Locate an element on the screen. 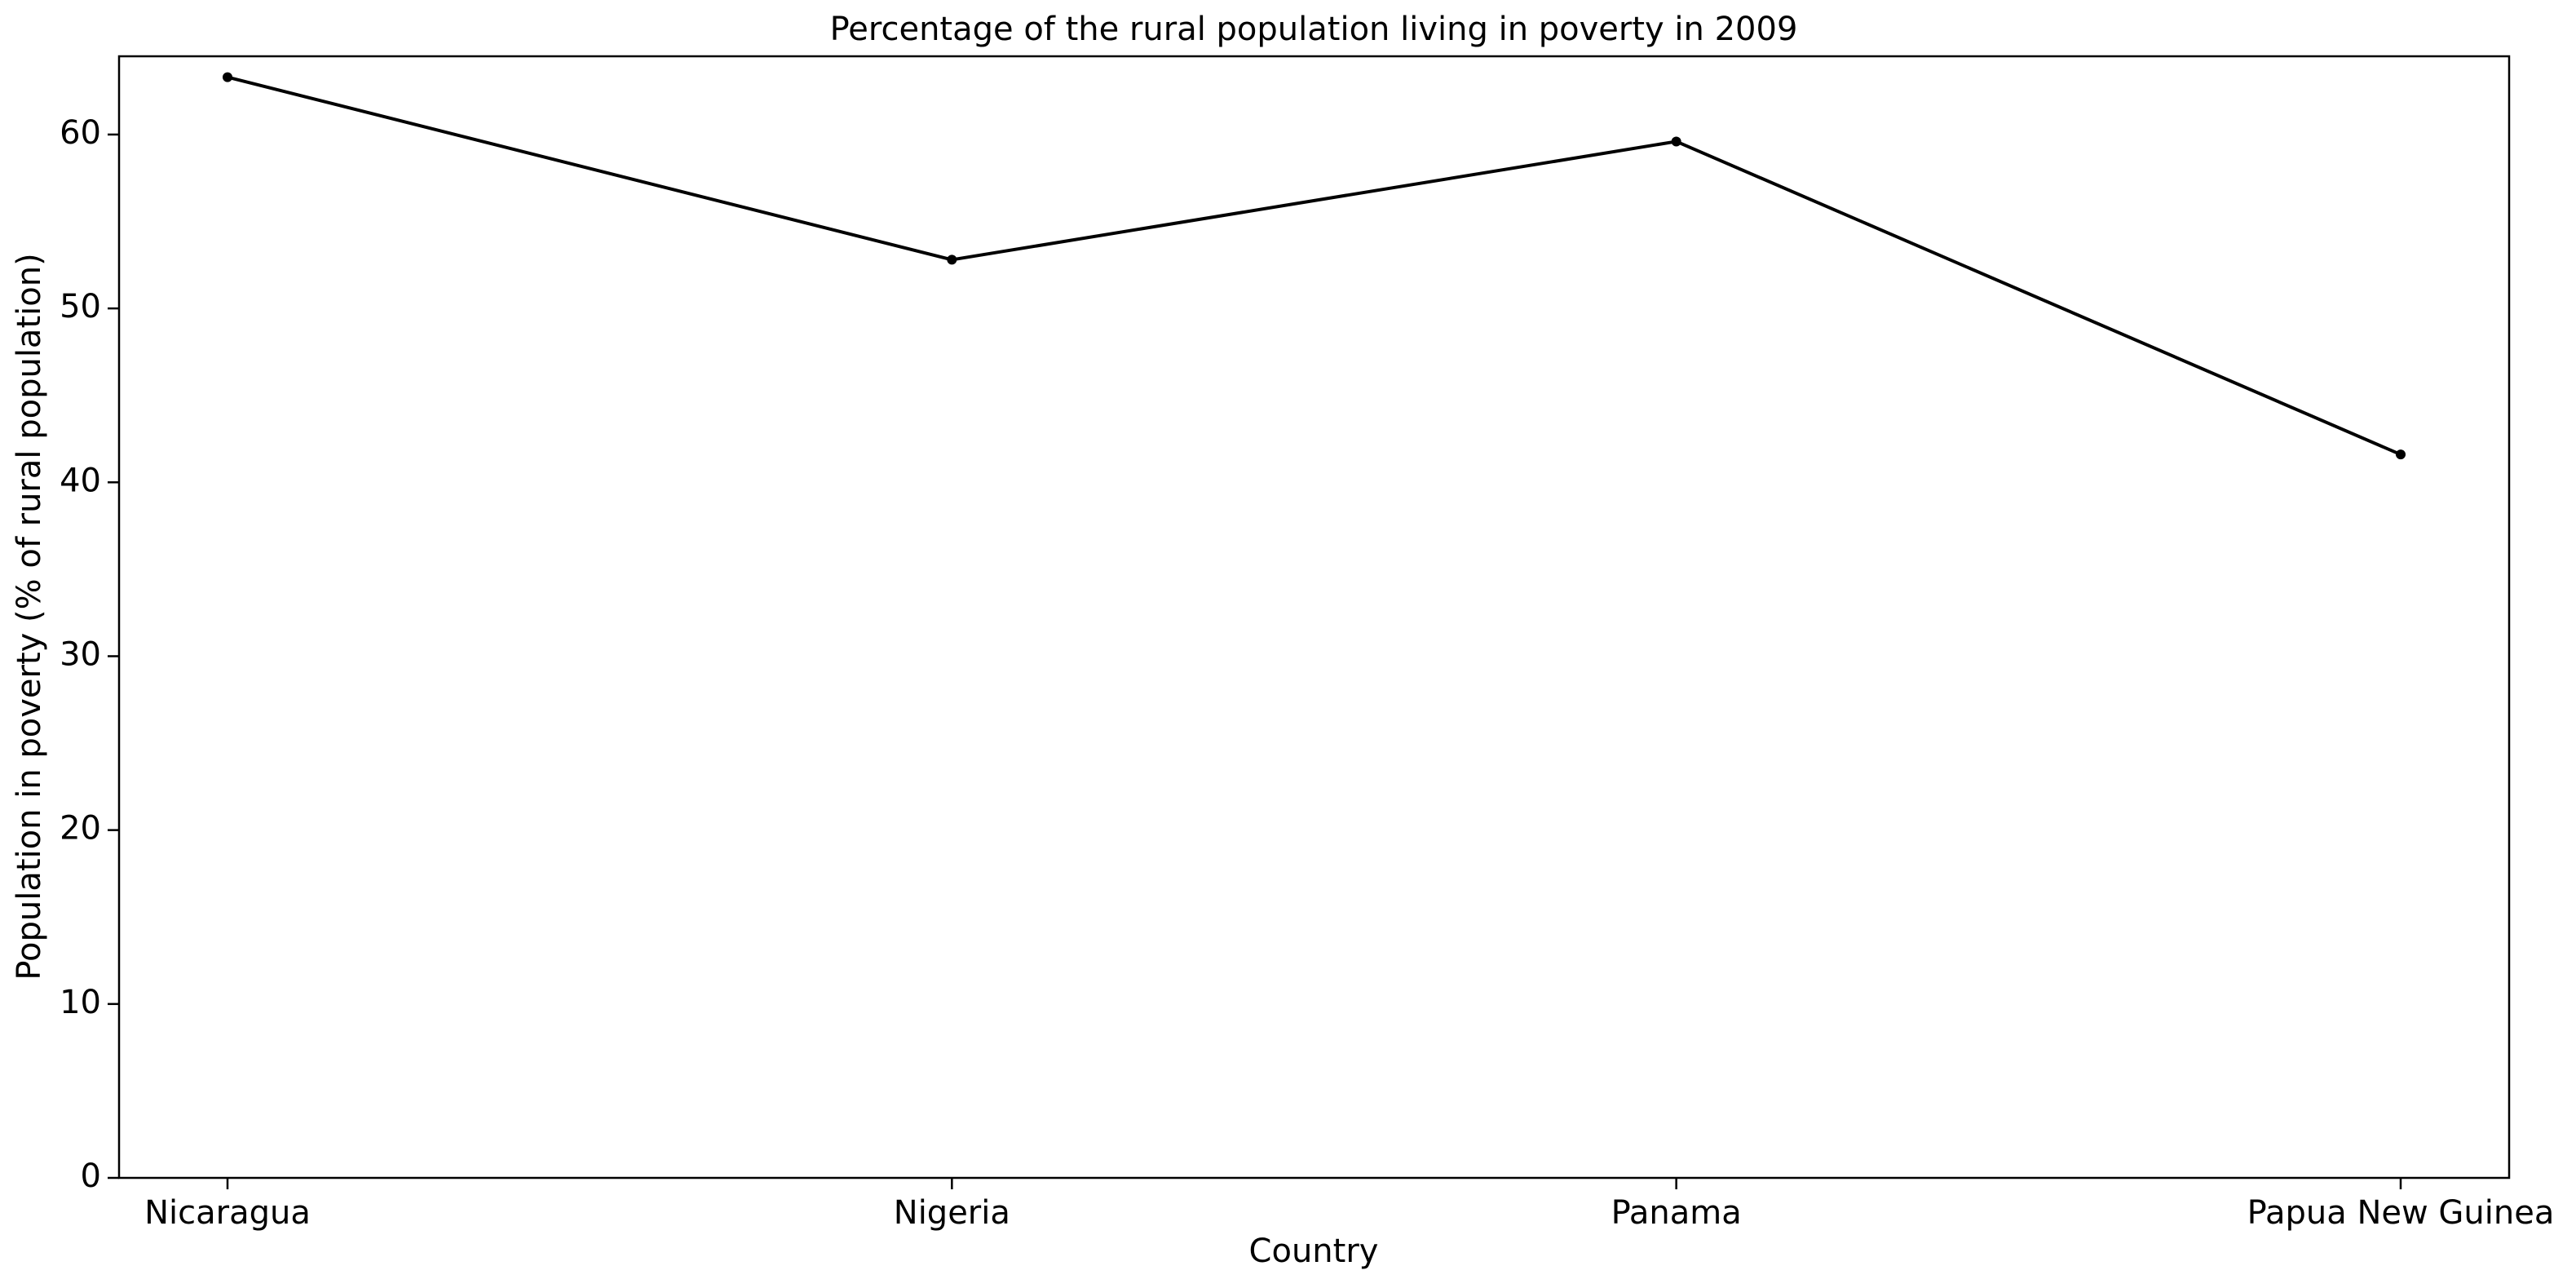 The width and height of the screenshot is (2576, 1288). x-tick-label: Nicaragua is located at coordinates (227, 1213).